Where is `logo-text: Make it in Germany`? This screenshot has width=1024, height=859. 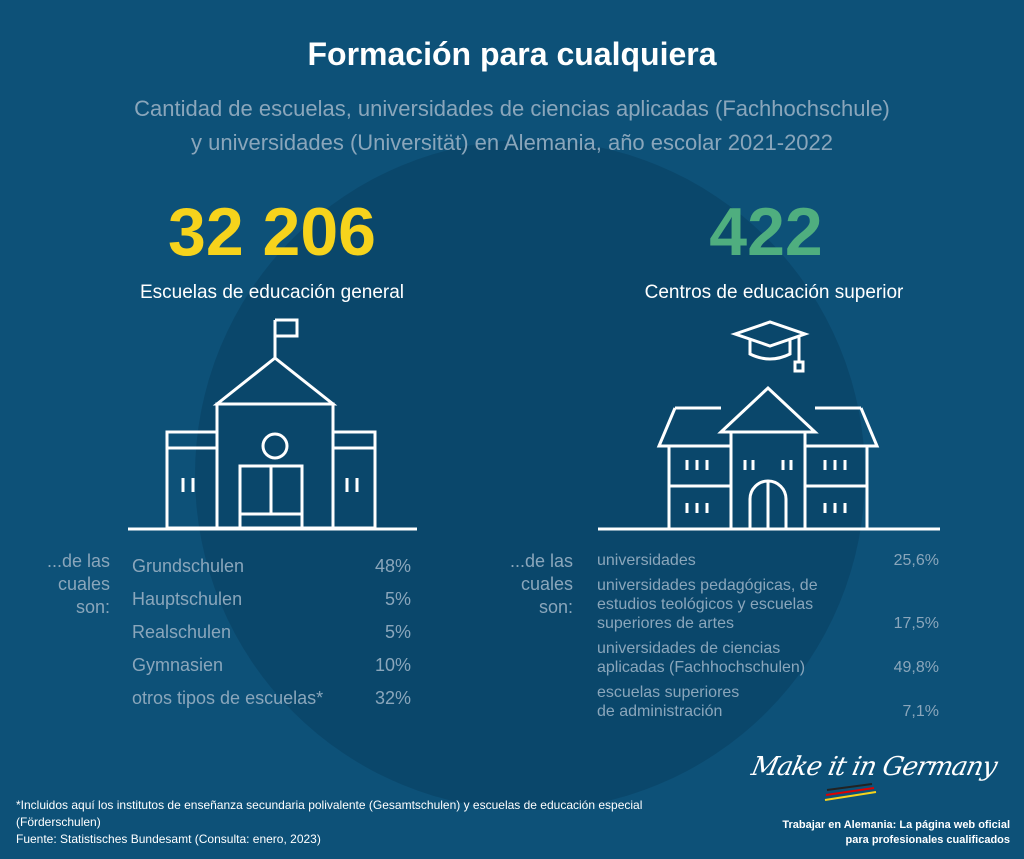
logo-text: Make it in Germany is located at coordinates (874, 767).